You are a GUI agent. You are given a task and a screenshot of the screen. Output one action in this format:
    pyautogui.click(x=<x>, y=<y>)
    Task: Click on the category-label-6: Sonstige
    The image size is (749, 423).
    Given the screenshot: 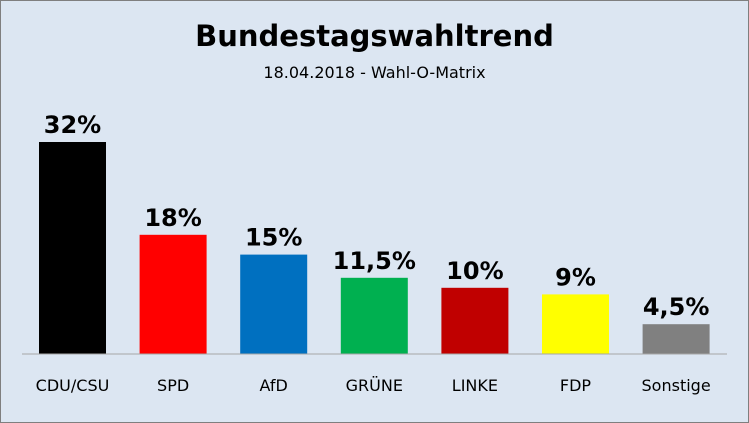 What is the action you would take?
    pyautogui.click(x=676, y=385)
    